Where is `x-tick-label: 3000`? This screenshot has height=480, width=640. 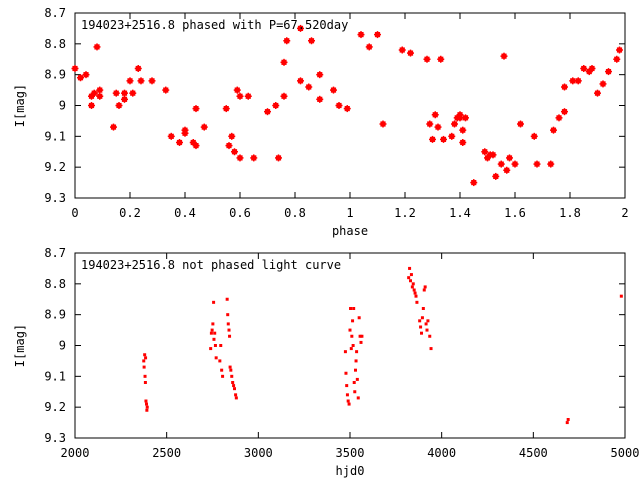 x-tick-label: 3000 is located at coordinates (258, 453).